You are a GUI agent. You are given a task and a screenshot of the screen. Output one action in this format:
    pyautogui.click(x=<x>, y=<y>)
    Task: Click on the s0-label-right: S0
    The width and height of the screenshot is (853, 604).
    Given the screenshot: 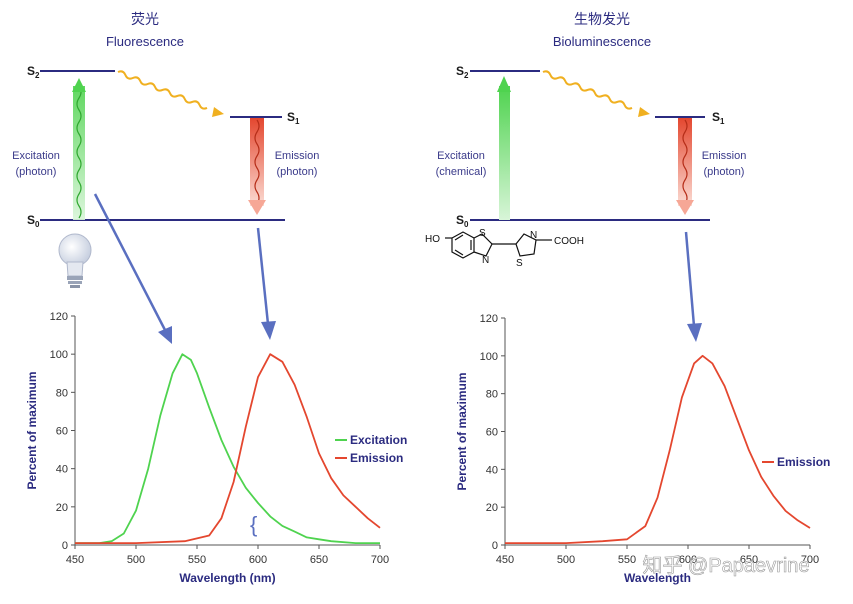 What is the action you would take?
    pyautogui.click(x=462, y=221)
    